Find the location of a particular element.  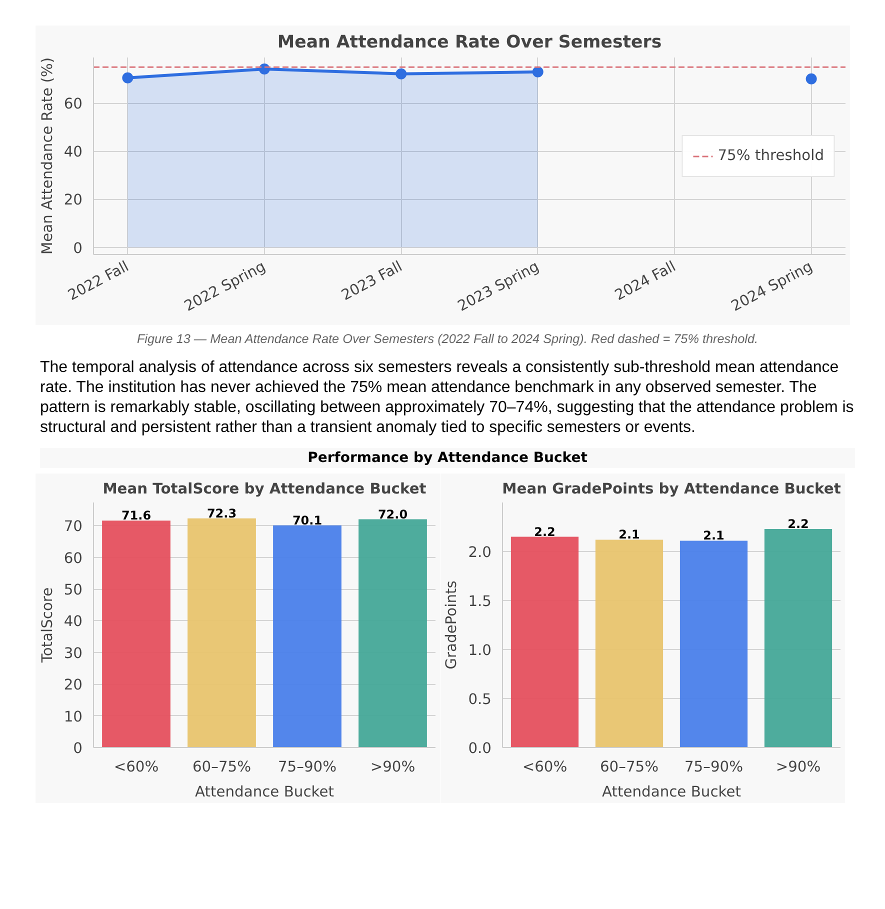

y-tick-label: 0.0 is located at coordinates (480, 749).